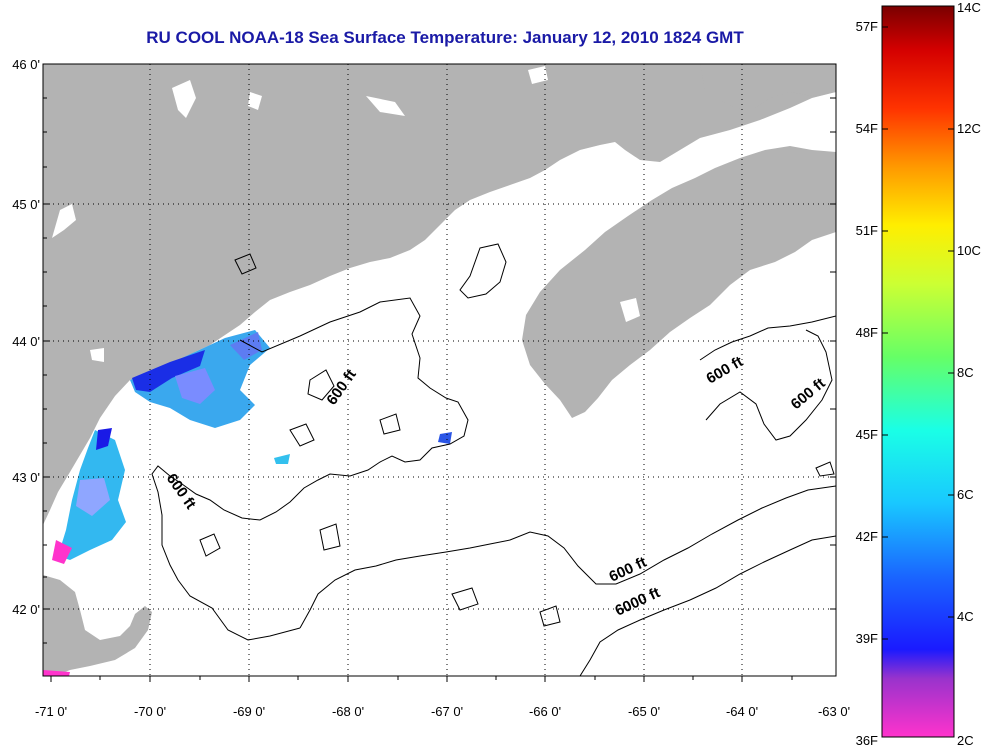 This screenshot has width=984, height=754. Describe the element at coordinates (965, 372) in the screenshot. I see `colorbar-c-8: 8C` at that location.